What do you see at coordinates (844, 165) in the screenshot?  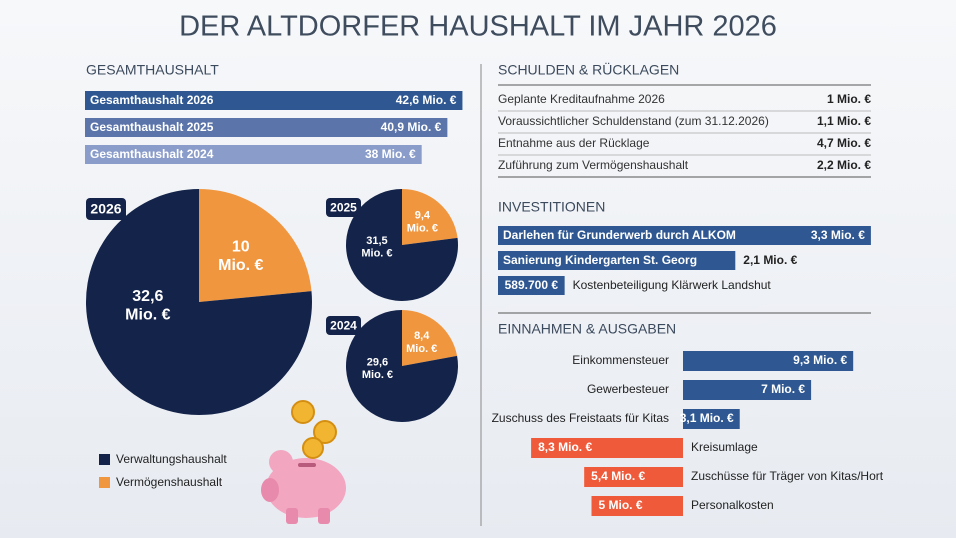 I see `row-value: 2,2 Mio. €` at bounding box center [844, 165].